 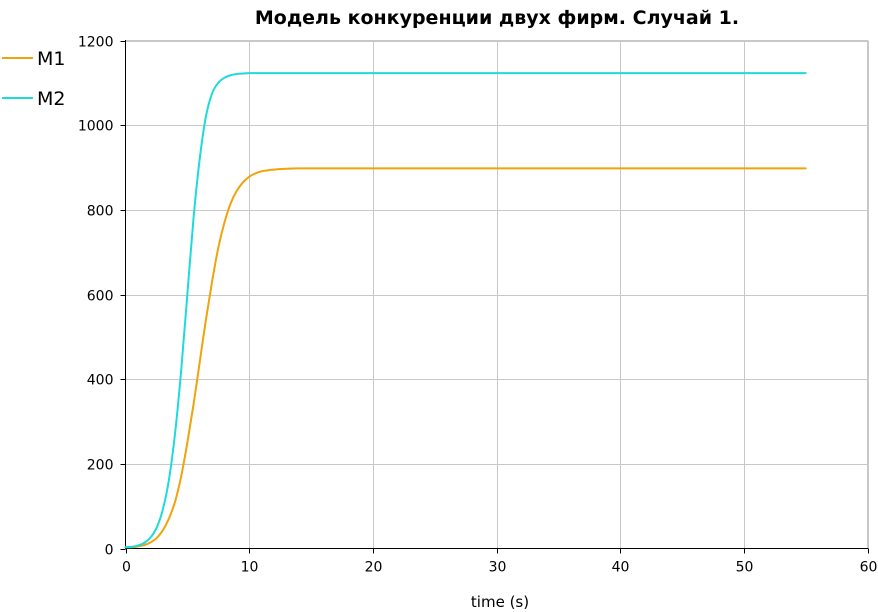 I want to click on x-tick-label: 0, so click(x=126, y=568).